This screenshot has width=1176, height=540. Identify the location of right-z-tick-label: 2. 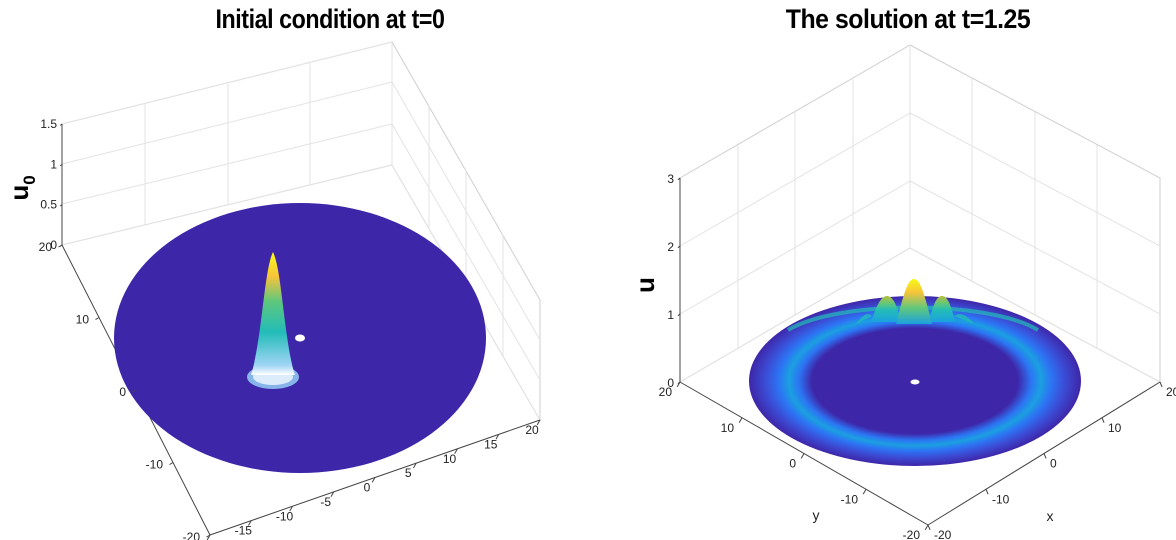
(670, 247).